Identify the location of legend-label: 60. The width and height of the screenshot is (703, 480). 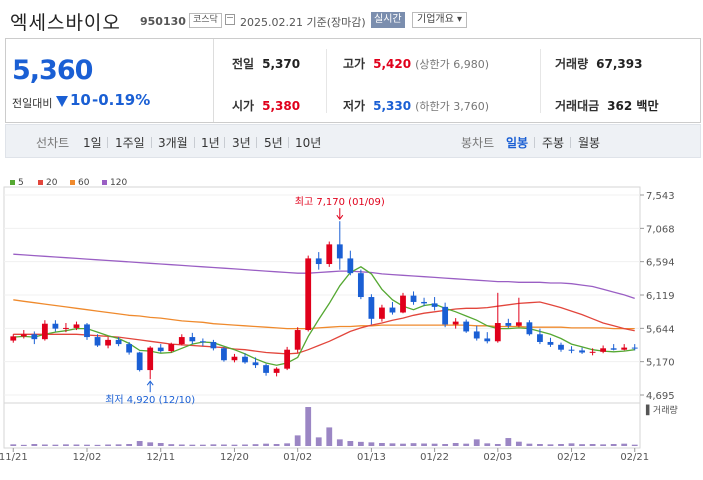
(84, 183).